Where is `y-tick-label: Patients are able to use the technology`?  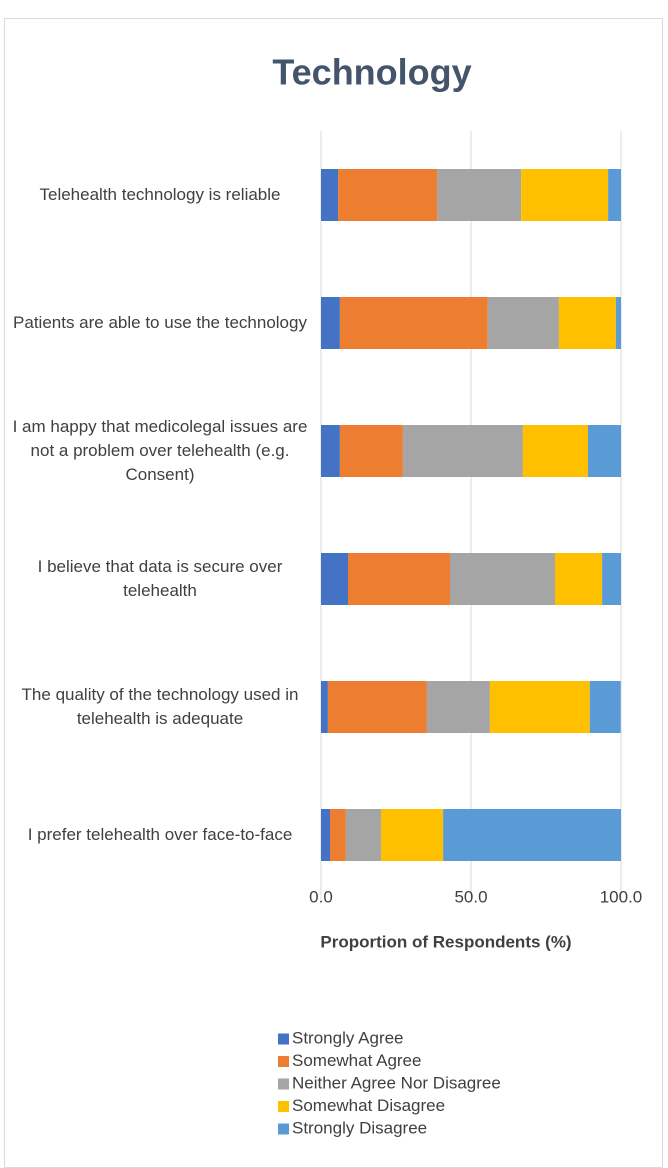 y-tick-label: Patients are able to use the technology is located at coordinates (160, 322).